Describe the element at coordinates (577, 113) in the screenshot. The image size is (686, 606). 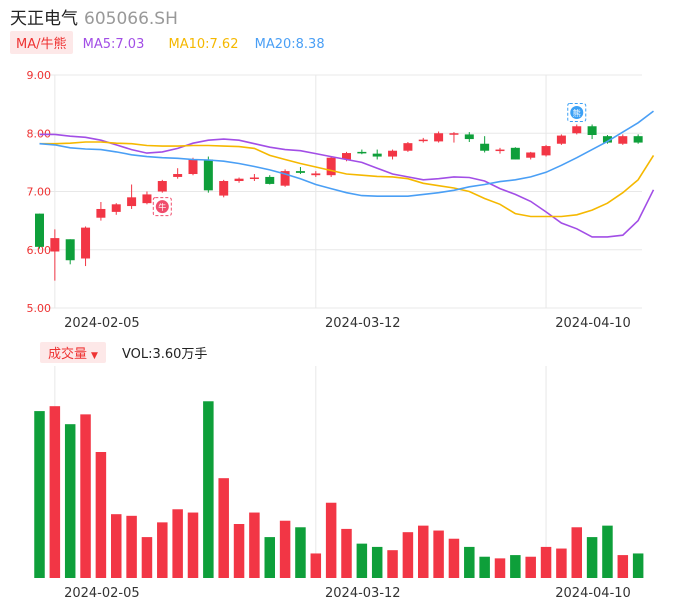
I see `marker-badge` at that location.